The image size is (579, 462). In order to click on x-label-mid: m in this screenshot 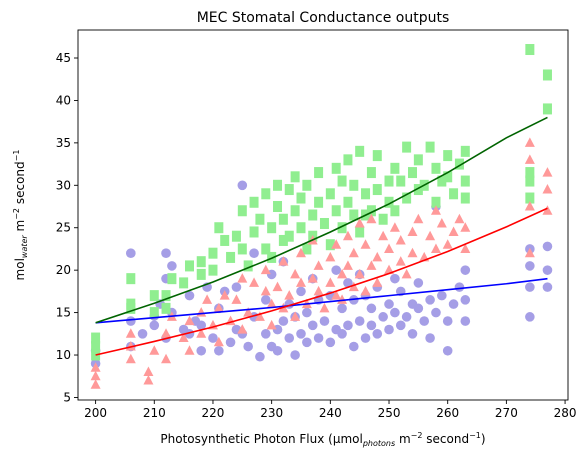, I will do `click(403, 439)`.